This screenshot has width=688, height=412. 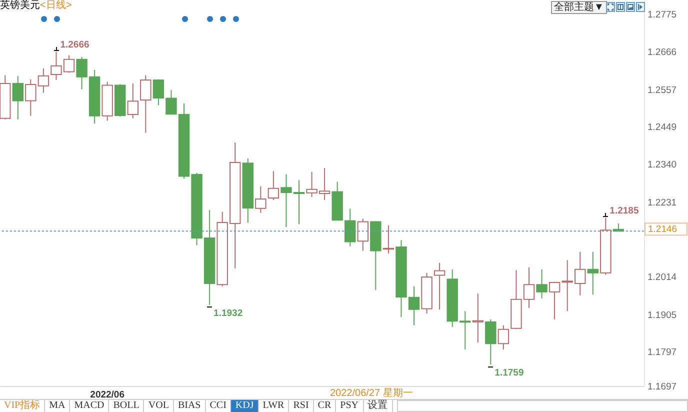 What do you see at coordinates (107, 395) in the screenshot?
I see `x-tick-label: 2022/06` at bounding box center [107, 395].